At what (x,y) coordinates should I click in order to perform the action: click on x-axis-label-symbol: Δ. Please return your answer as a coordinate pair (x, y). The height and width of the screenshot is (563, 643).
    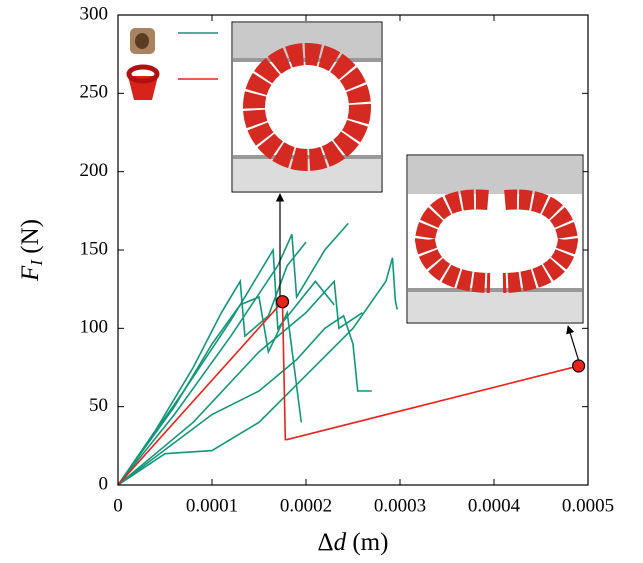
    Looking at the image, I should click on (326, 542).